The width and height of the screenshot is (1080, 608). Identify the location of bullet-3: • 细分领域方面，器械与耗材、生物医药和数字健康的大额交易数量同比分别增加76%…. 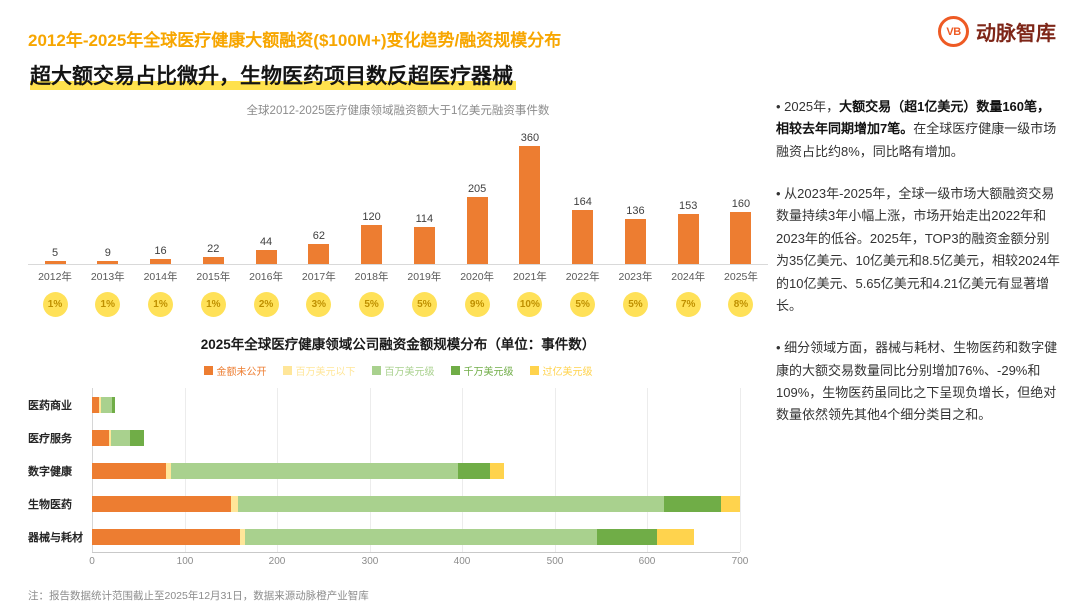
(917, 381).